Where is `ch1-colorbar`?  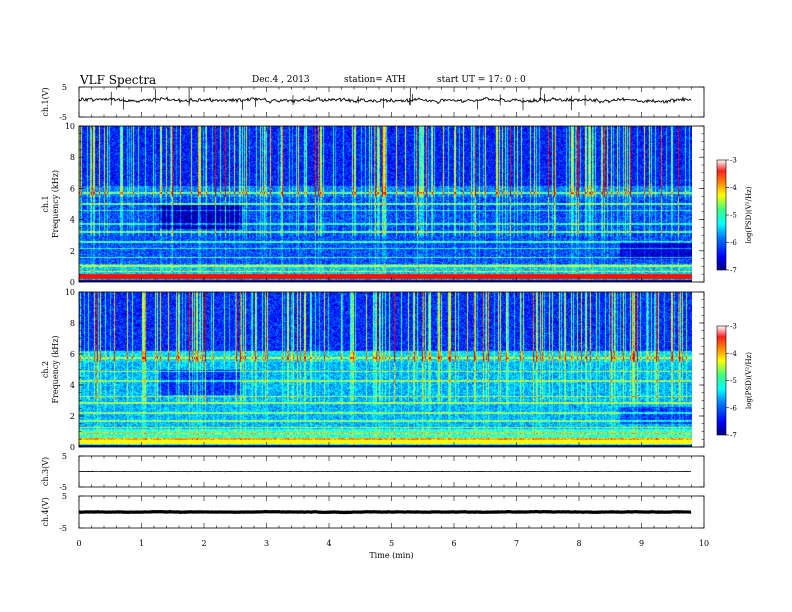
ch1-colorbar is located at coordinates (721, 215).